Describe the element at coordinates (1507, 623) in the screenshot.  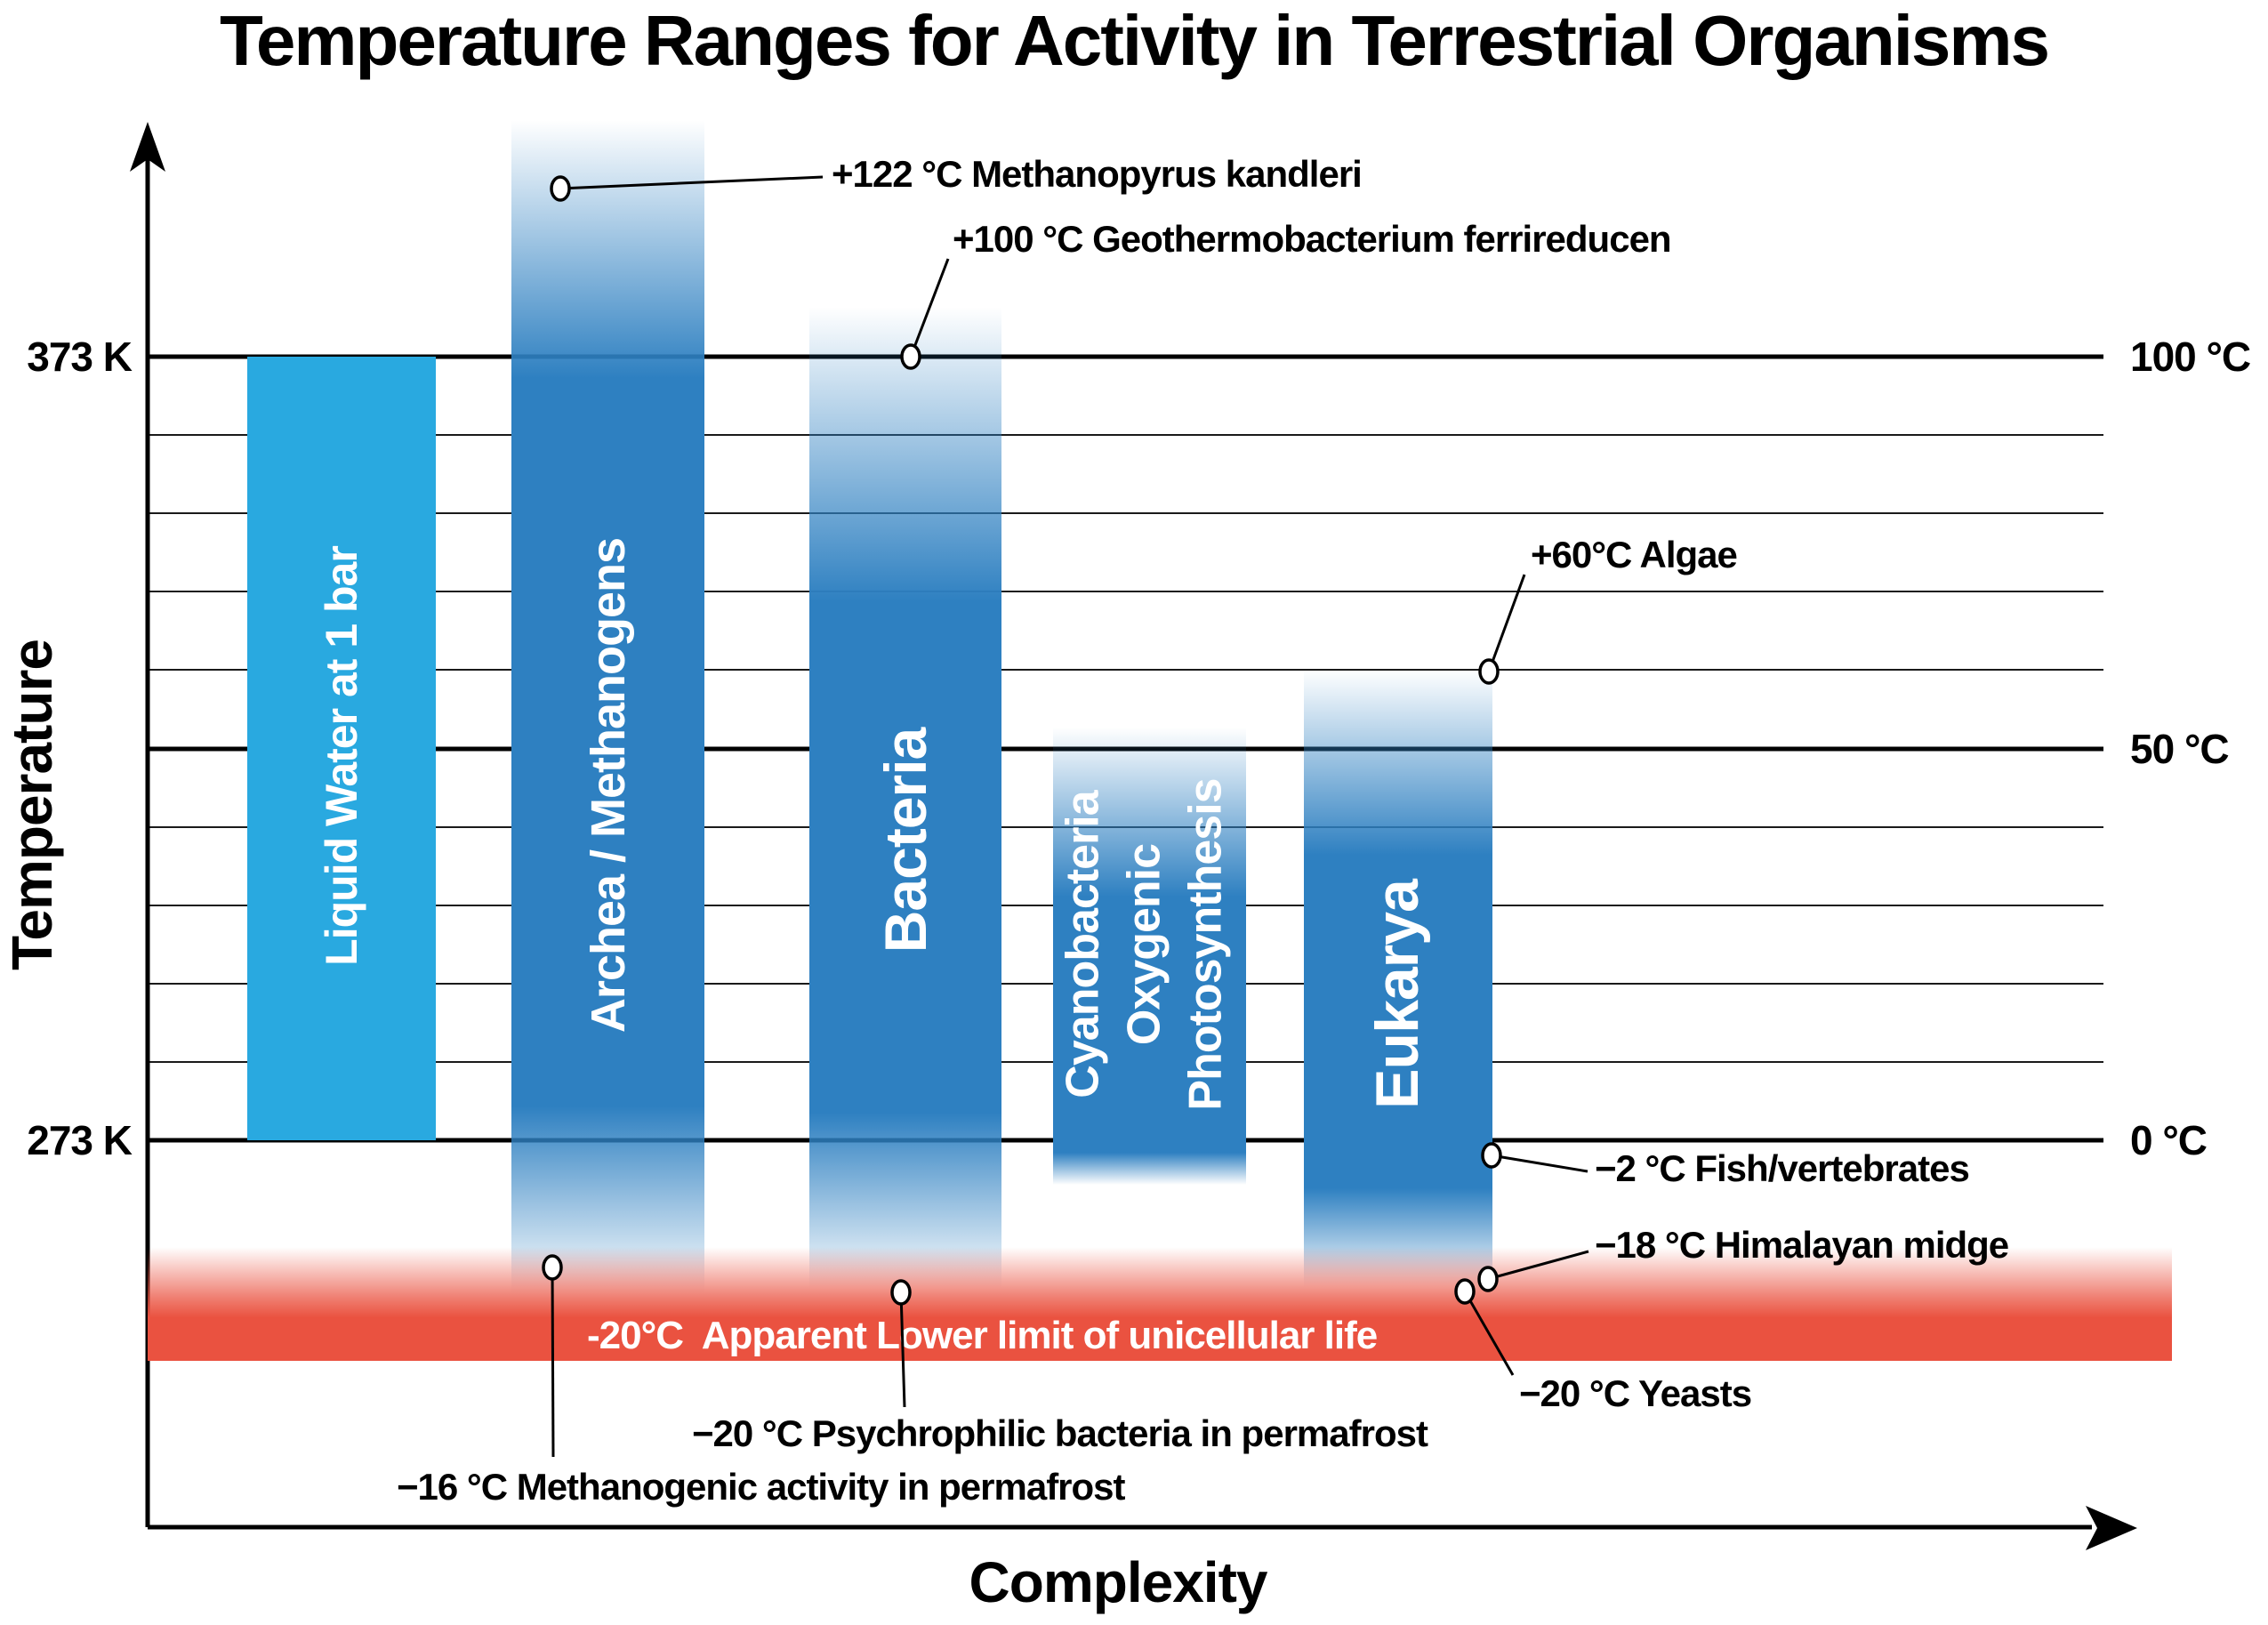
I see `annotation-line-algae` at that location.